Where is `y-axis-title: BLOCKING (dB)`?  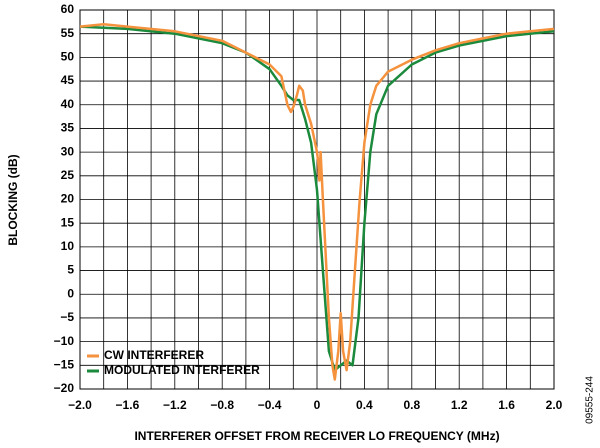
y-axis-title: BLOCKING (dB) is located at coordinates (13, 199).